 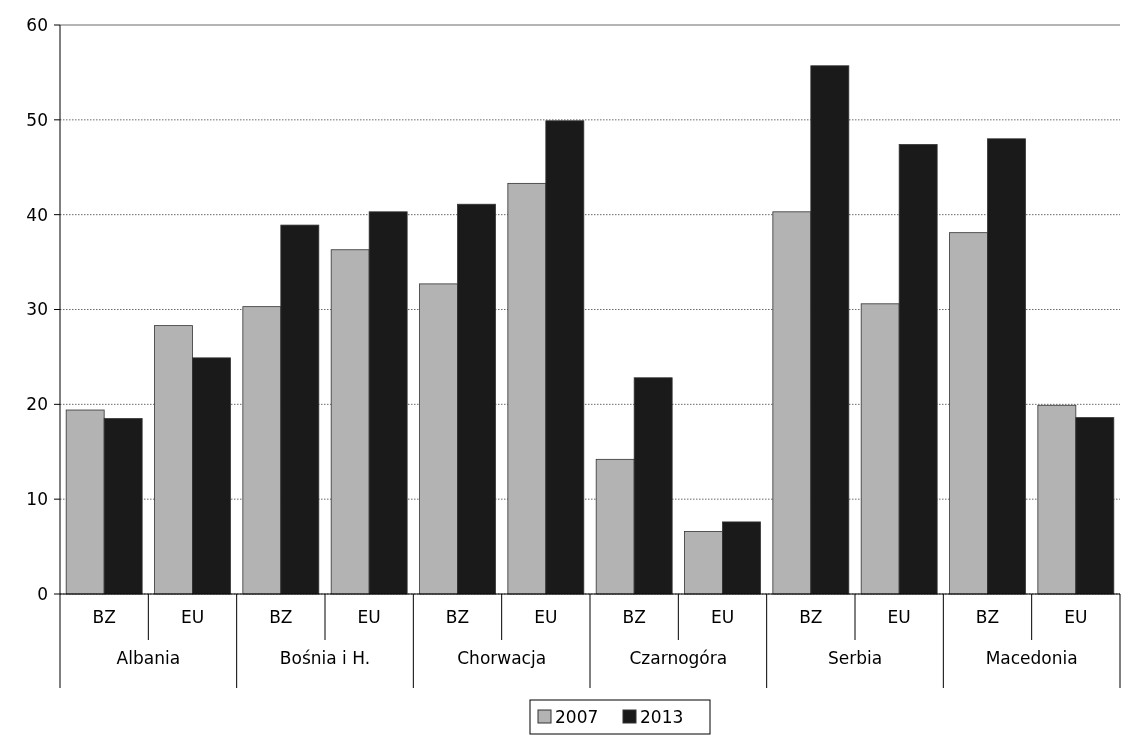 I want to click on y-tick-label: 50, so click(x=37, y=119).